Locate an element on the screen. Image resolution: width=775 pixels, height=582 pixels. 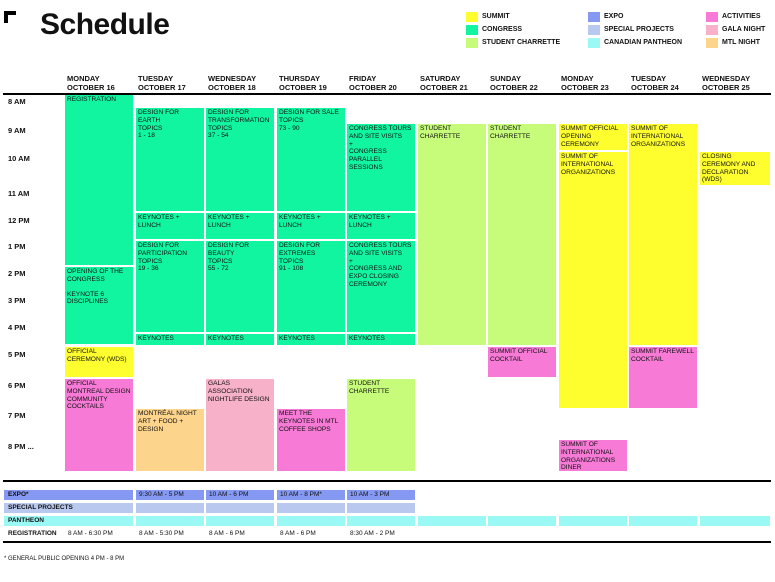
legend-label: STUDENT CHARRETTE is located at coordinates (521, 42).